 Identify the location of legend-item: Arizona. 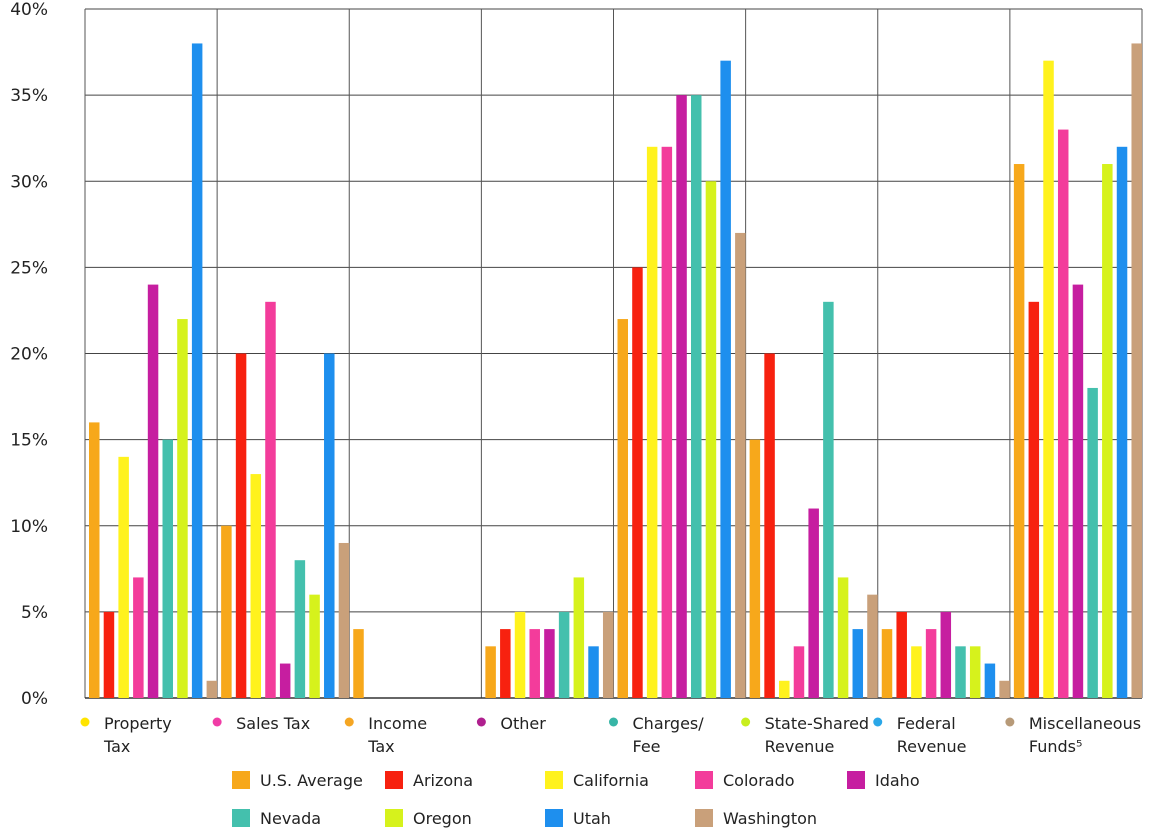
(429, 780).